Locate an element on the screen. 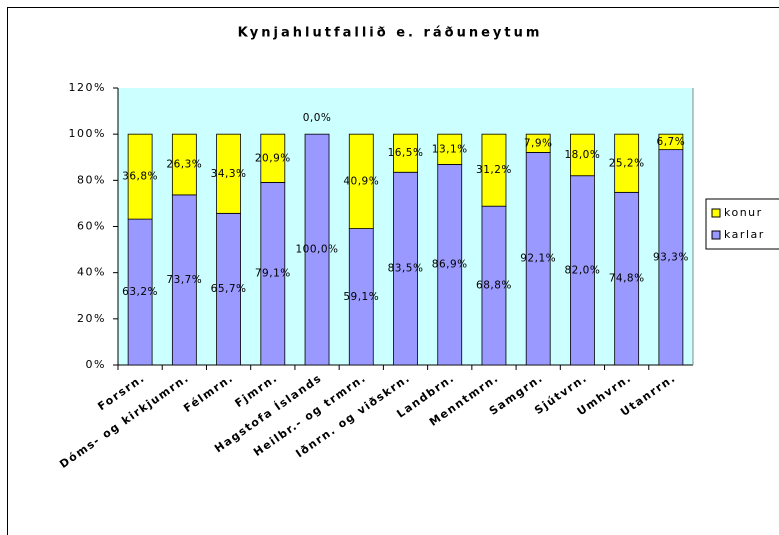  value-label: 83,5% is located at coordinates (406, 269).